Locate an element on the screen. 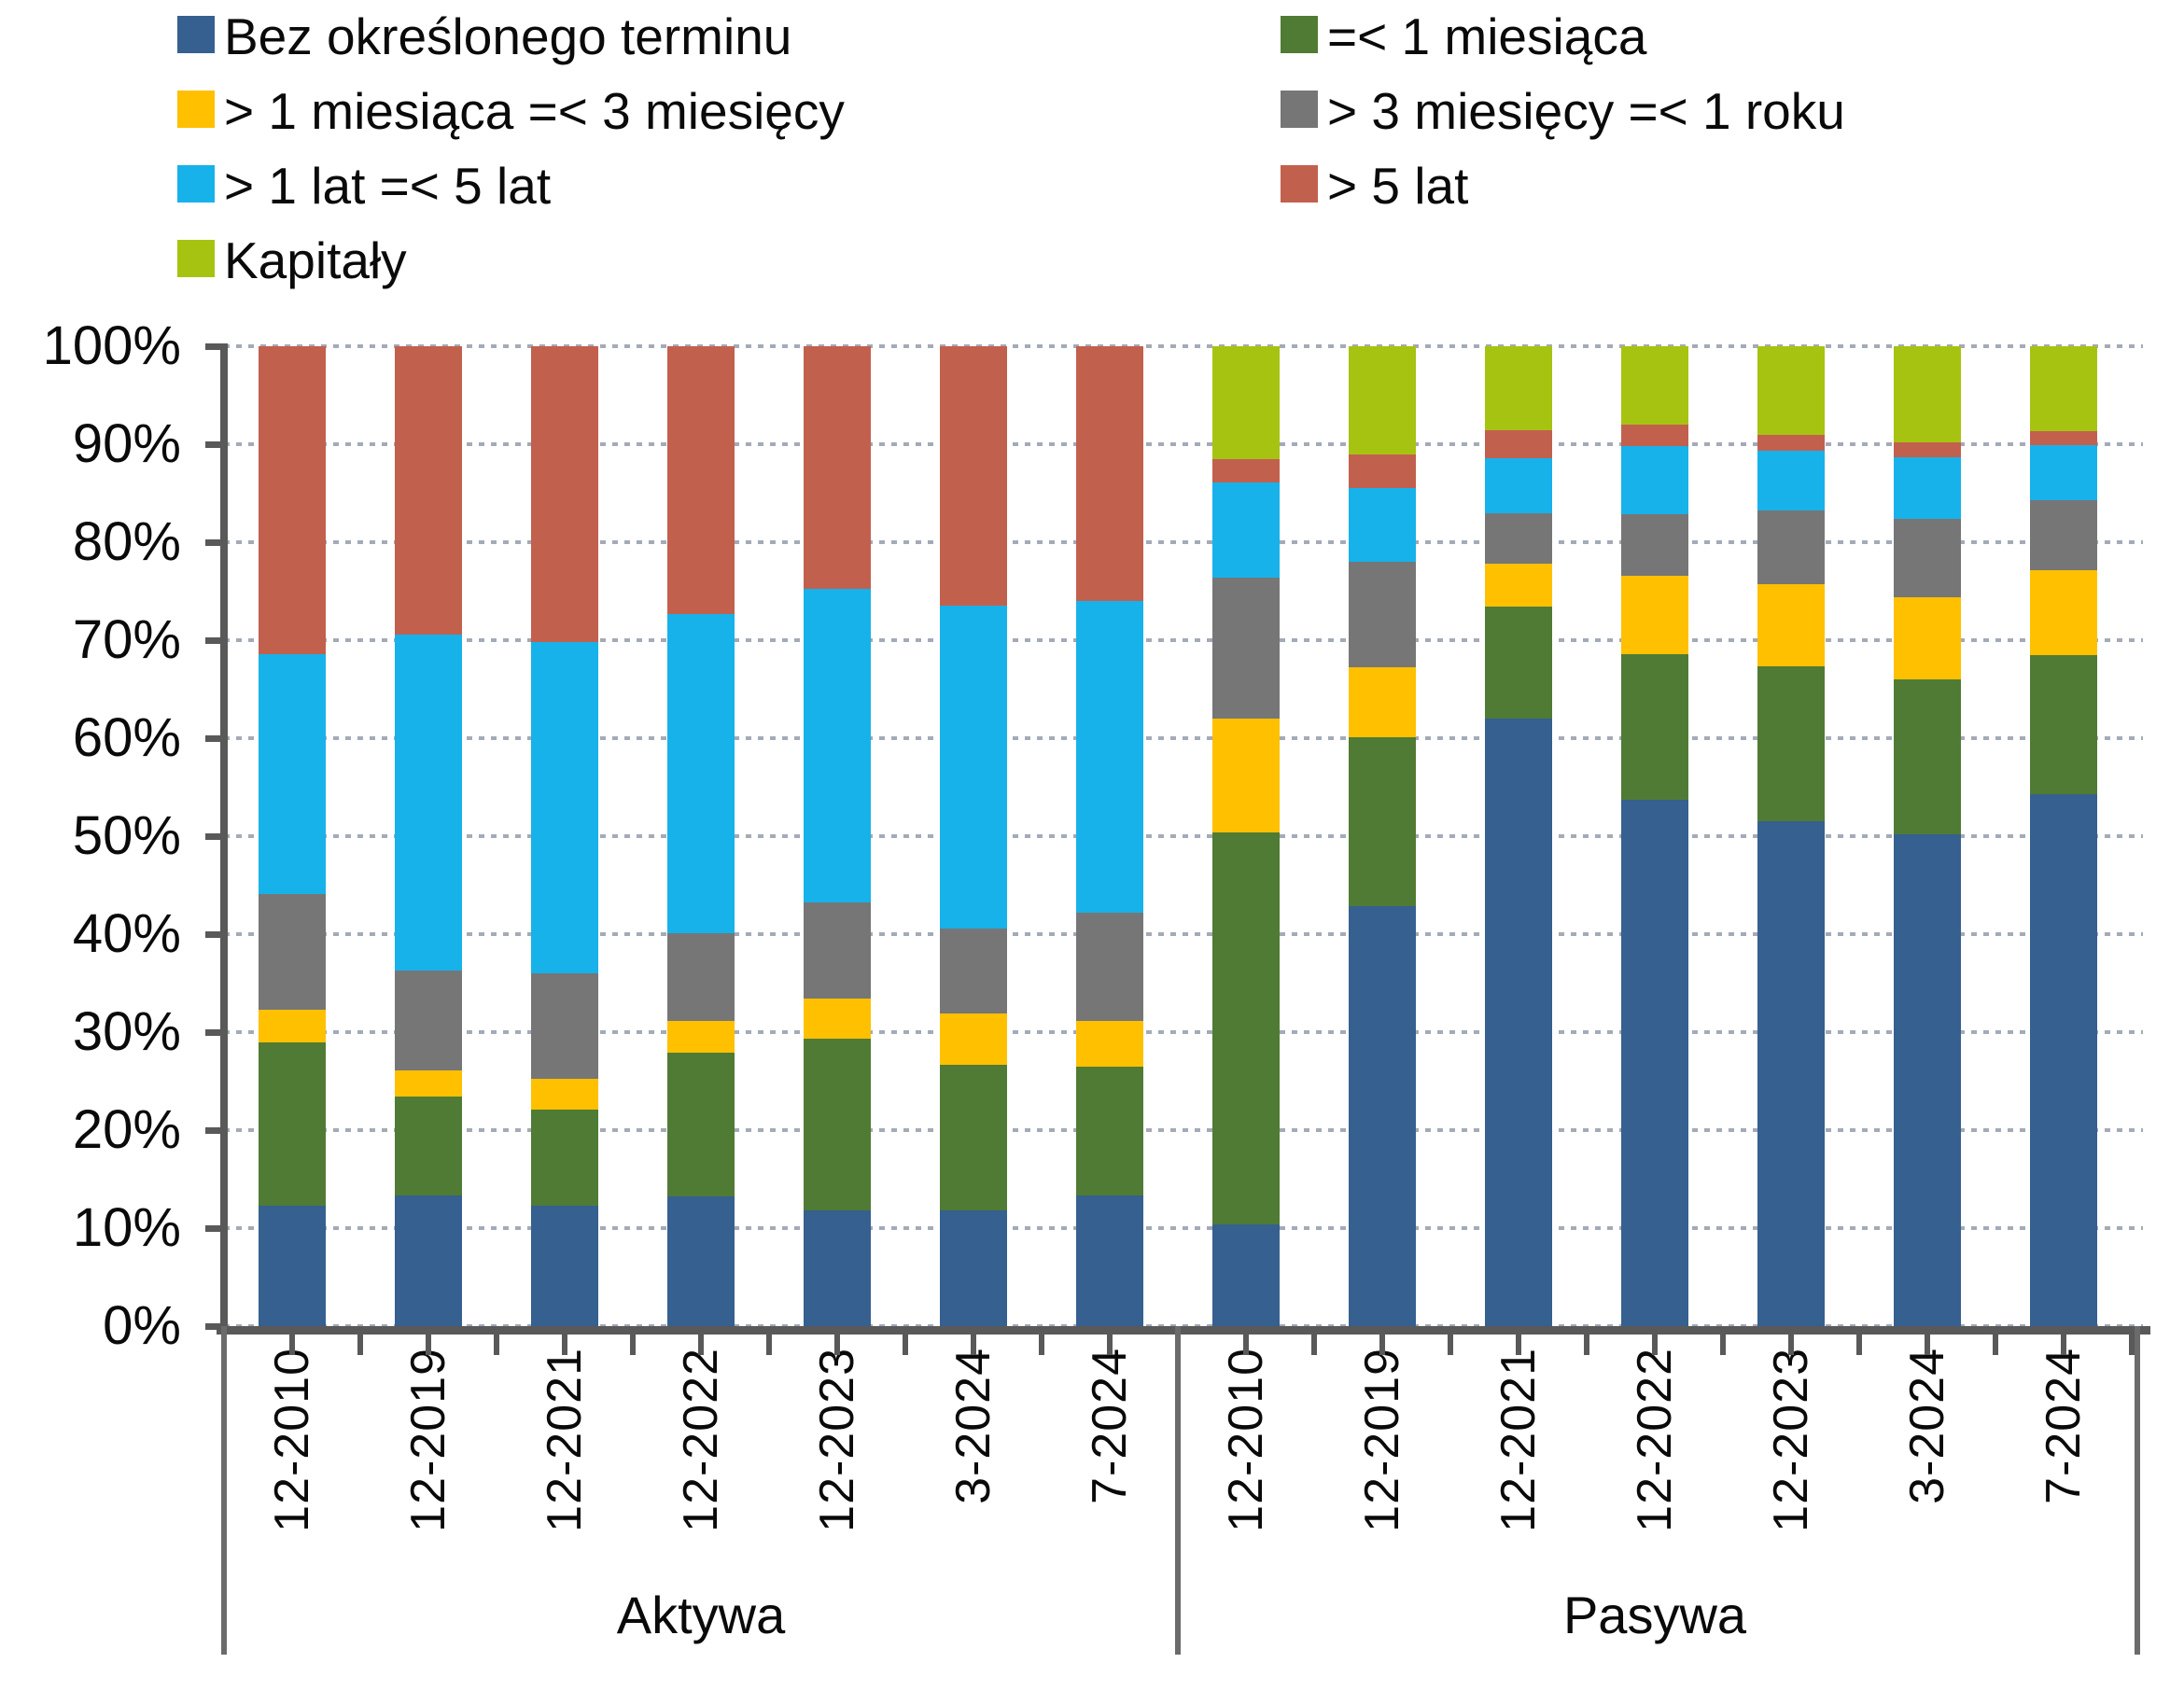 This screenshot has height=1691, width=2184. y-axis-line is located at coordinates (224, 840).